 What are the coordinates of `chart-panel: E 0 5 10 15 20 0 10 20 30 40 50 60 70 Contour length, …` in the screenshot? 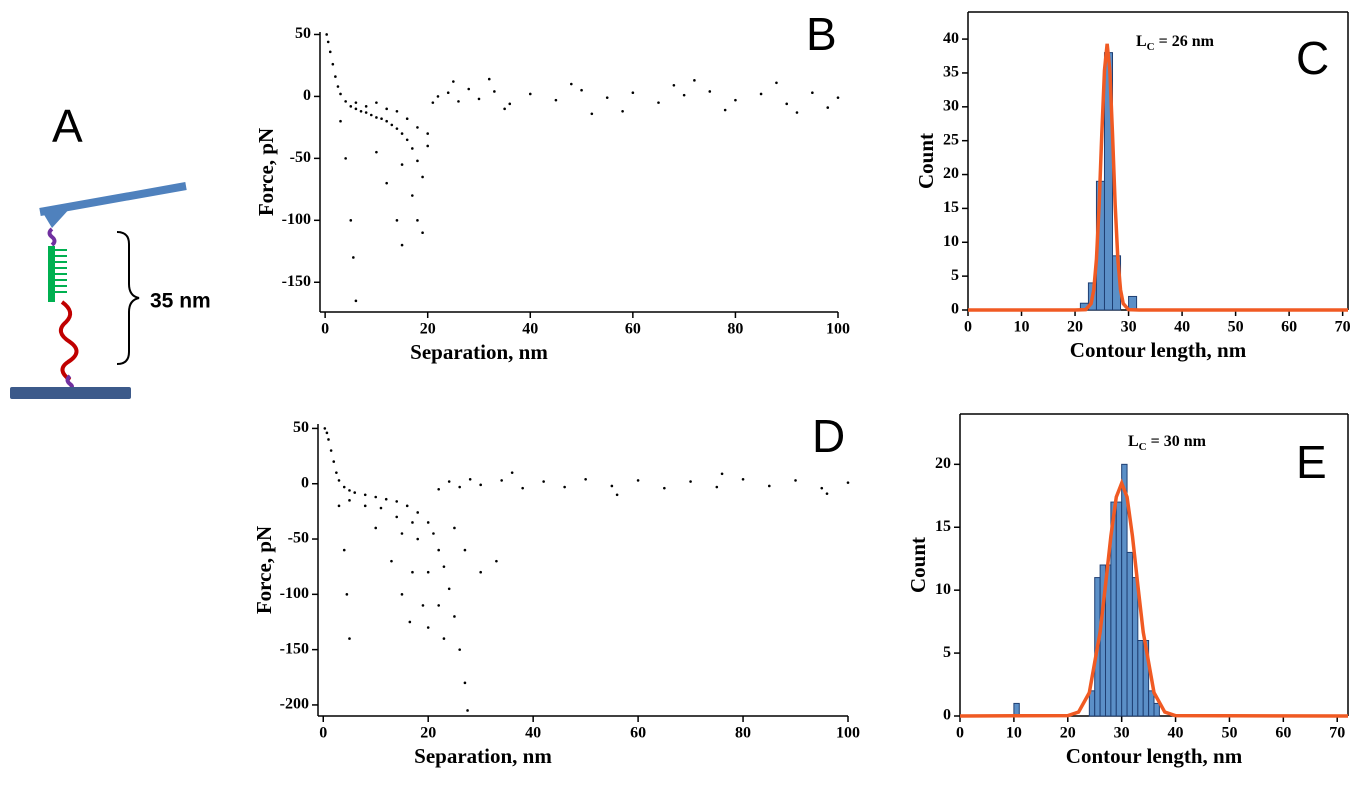 It's located at (1127, 590).